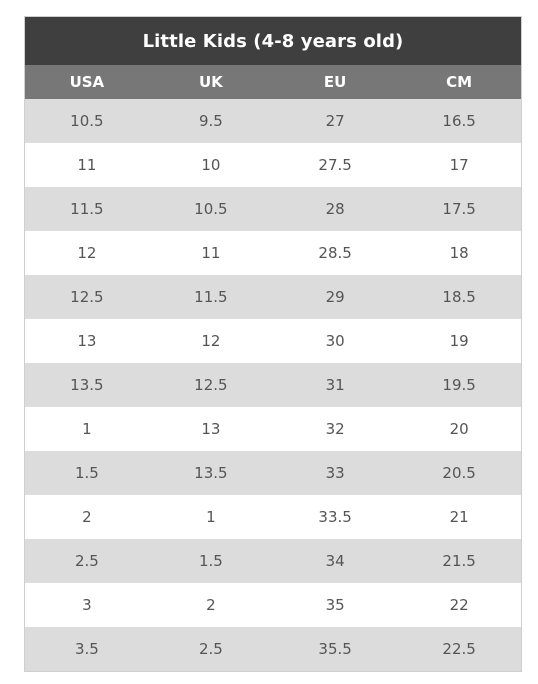 Image resolution: width=538 pixels, height=684 pixels. Describe the element at coordinates (86, 429) in the screenshot. I see `cell-usa: 1` at that location.